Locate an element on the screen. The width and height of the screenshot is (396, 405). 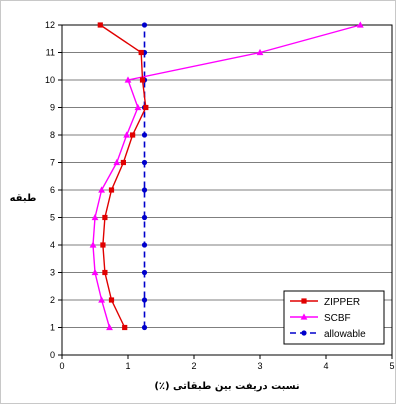
y-tick-label-10: 10 is located at coordinates (50, 80).